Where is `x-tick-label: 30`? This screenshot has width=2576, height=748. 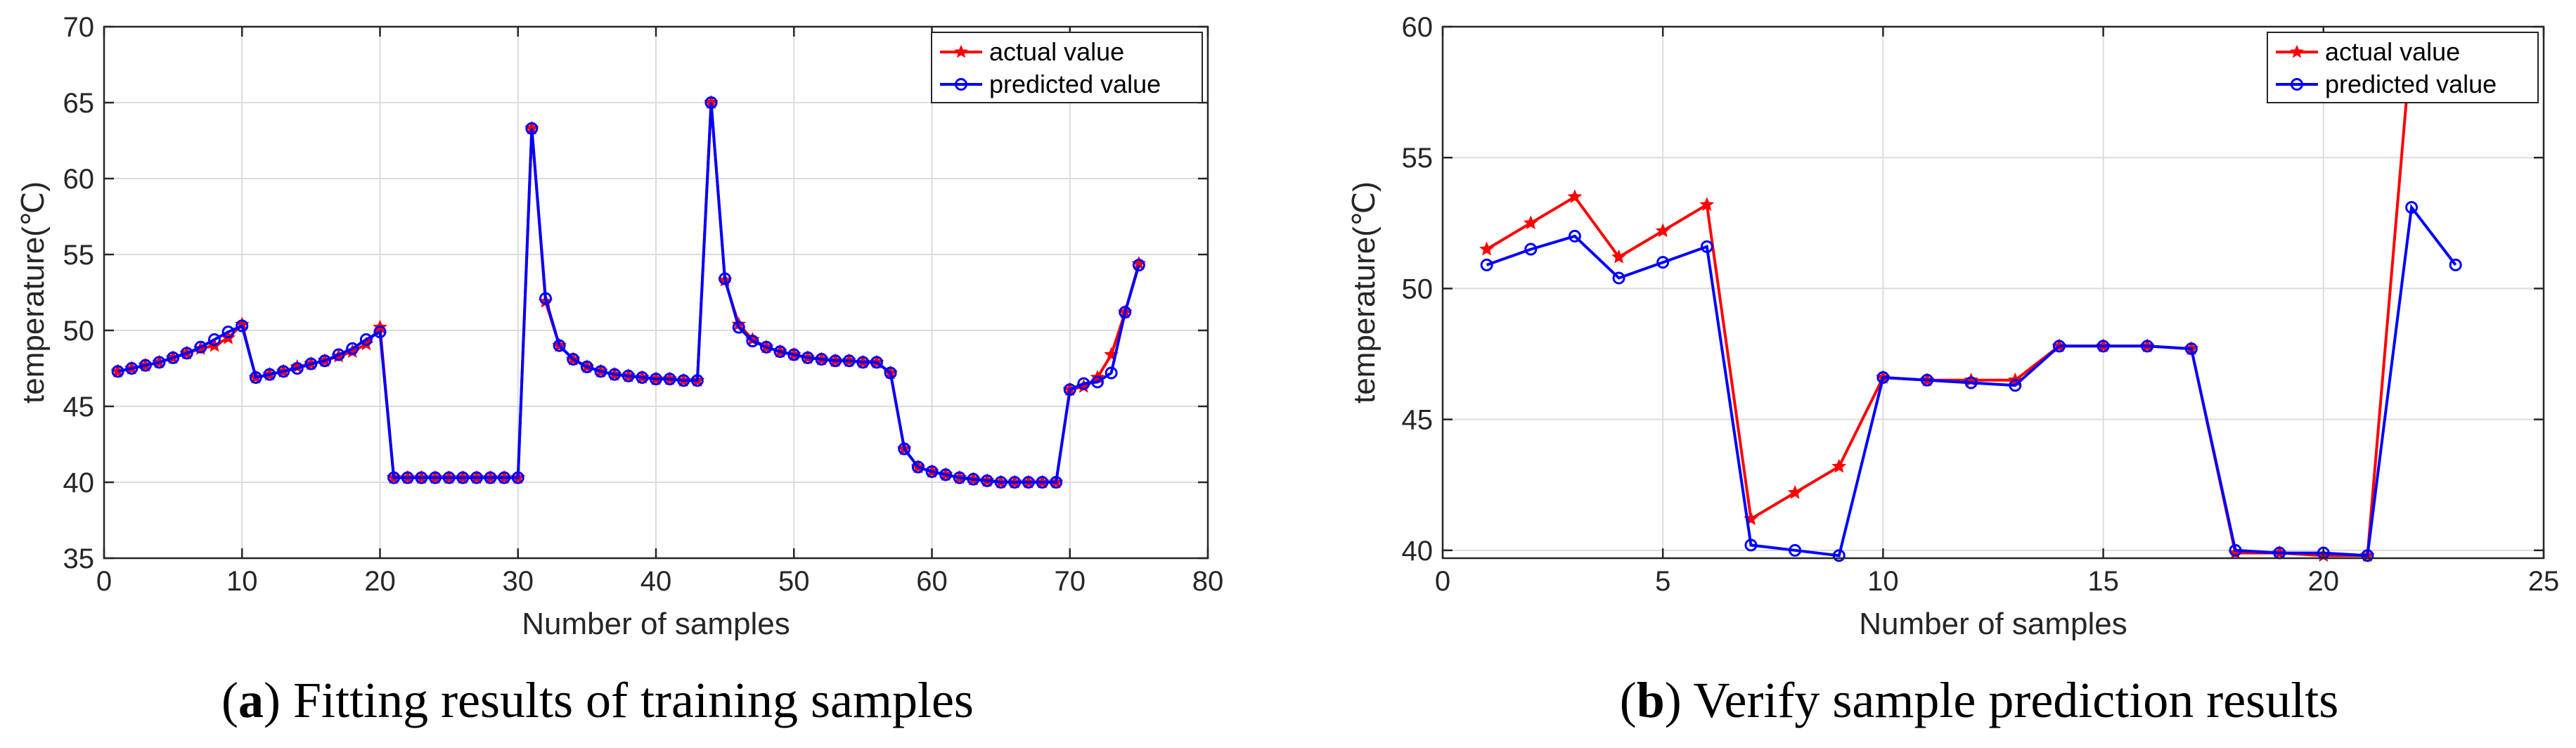
x-tick-label: 30 is located at coordinates (518, 581).